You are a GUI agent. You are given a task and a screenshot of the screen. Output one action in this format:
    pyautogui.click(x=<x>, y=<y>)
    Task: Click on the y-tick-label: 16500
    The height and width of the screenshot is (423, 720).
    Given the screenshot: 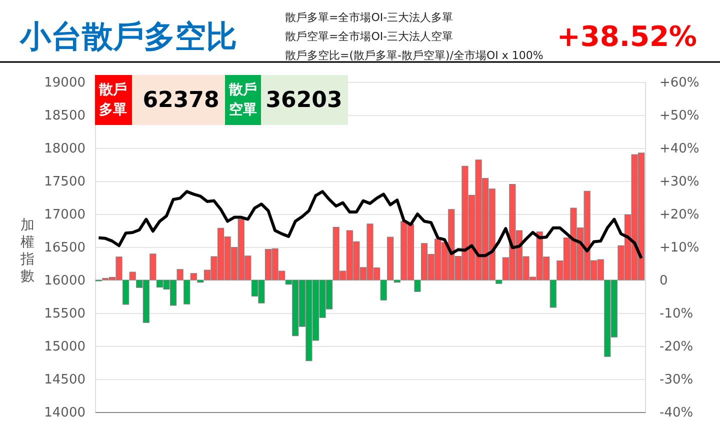 What is the action you would take?
    pyautogui.click(x=65, y=248)
    